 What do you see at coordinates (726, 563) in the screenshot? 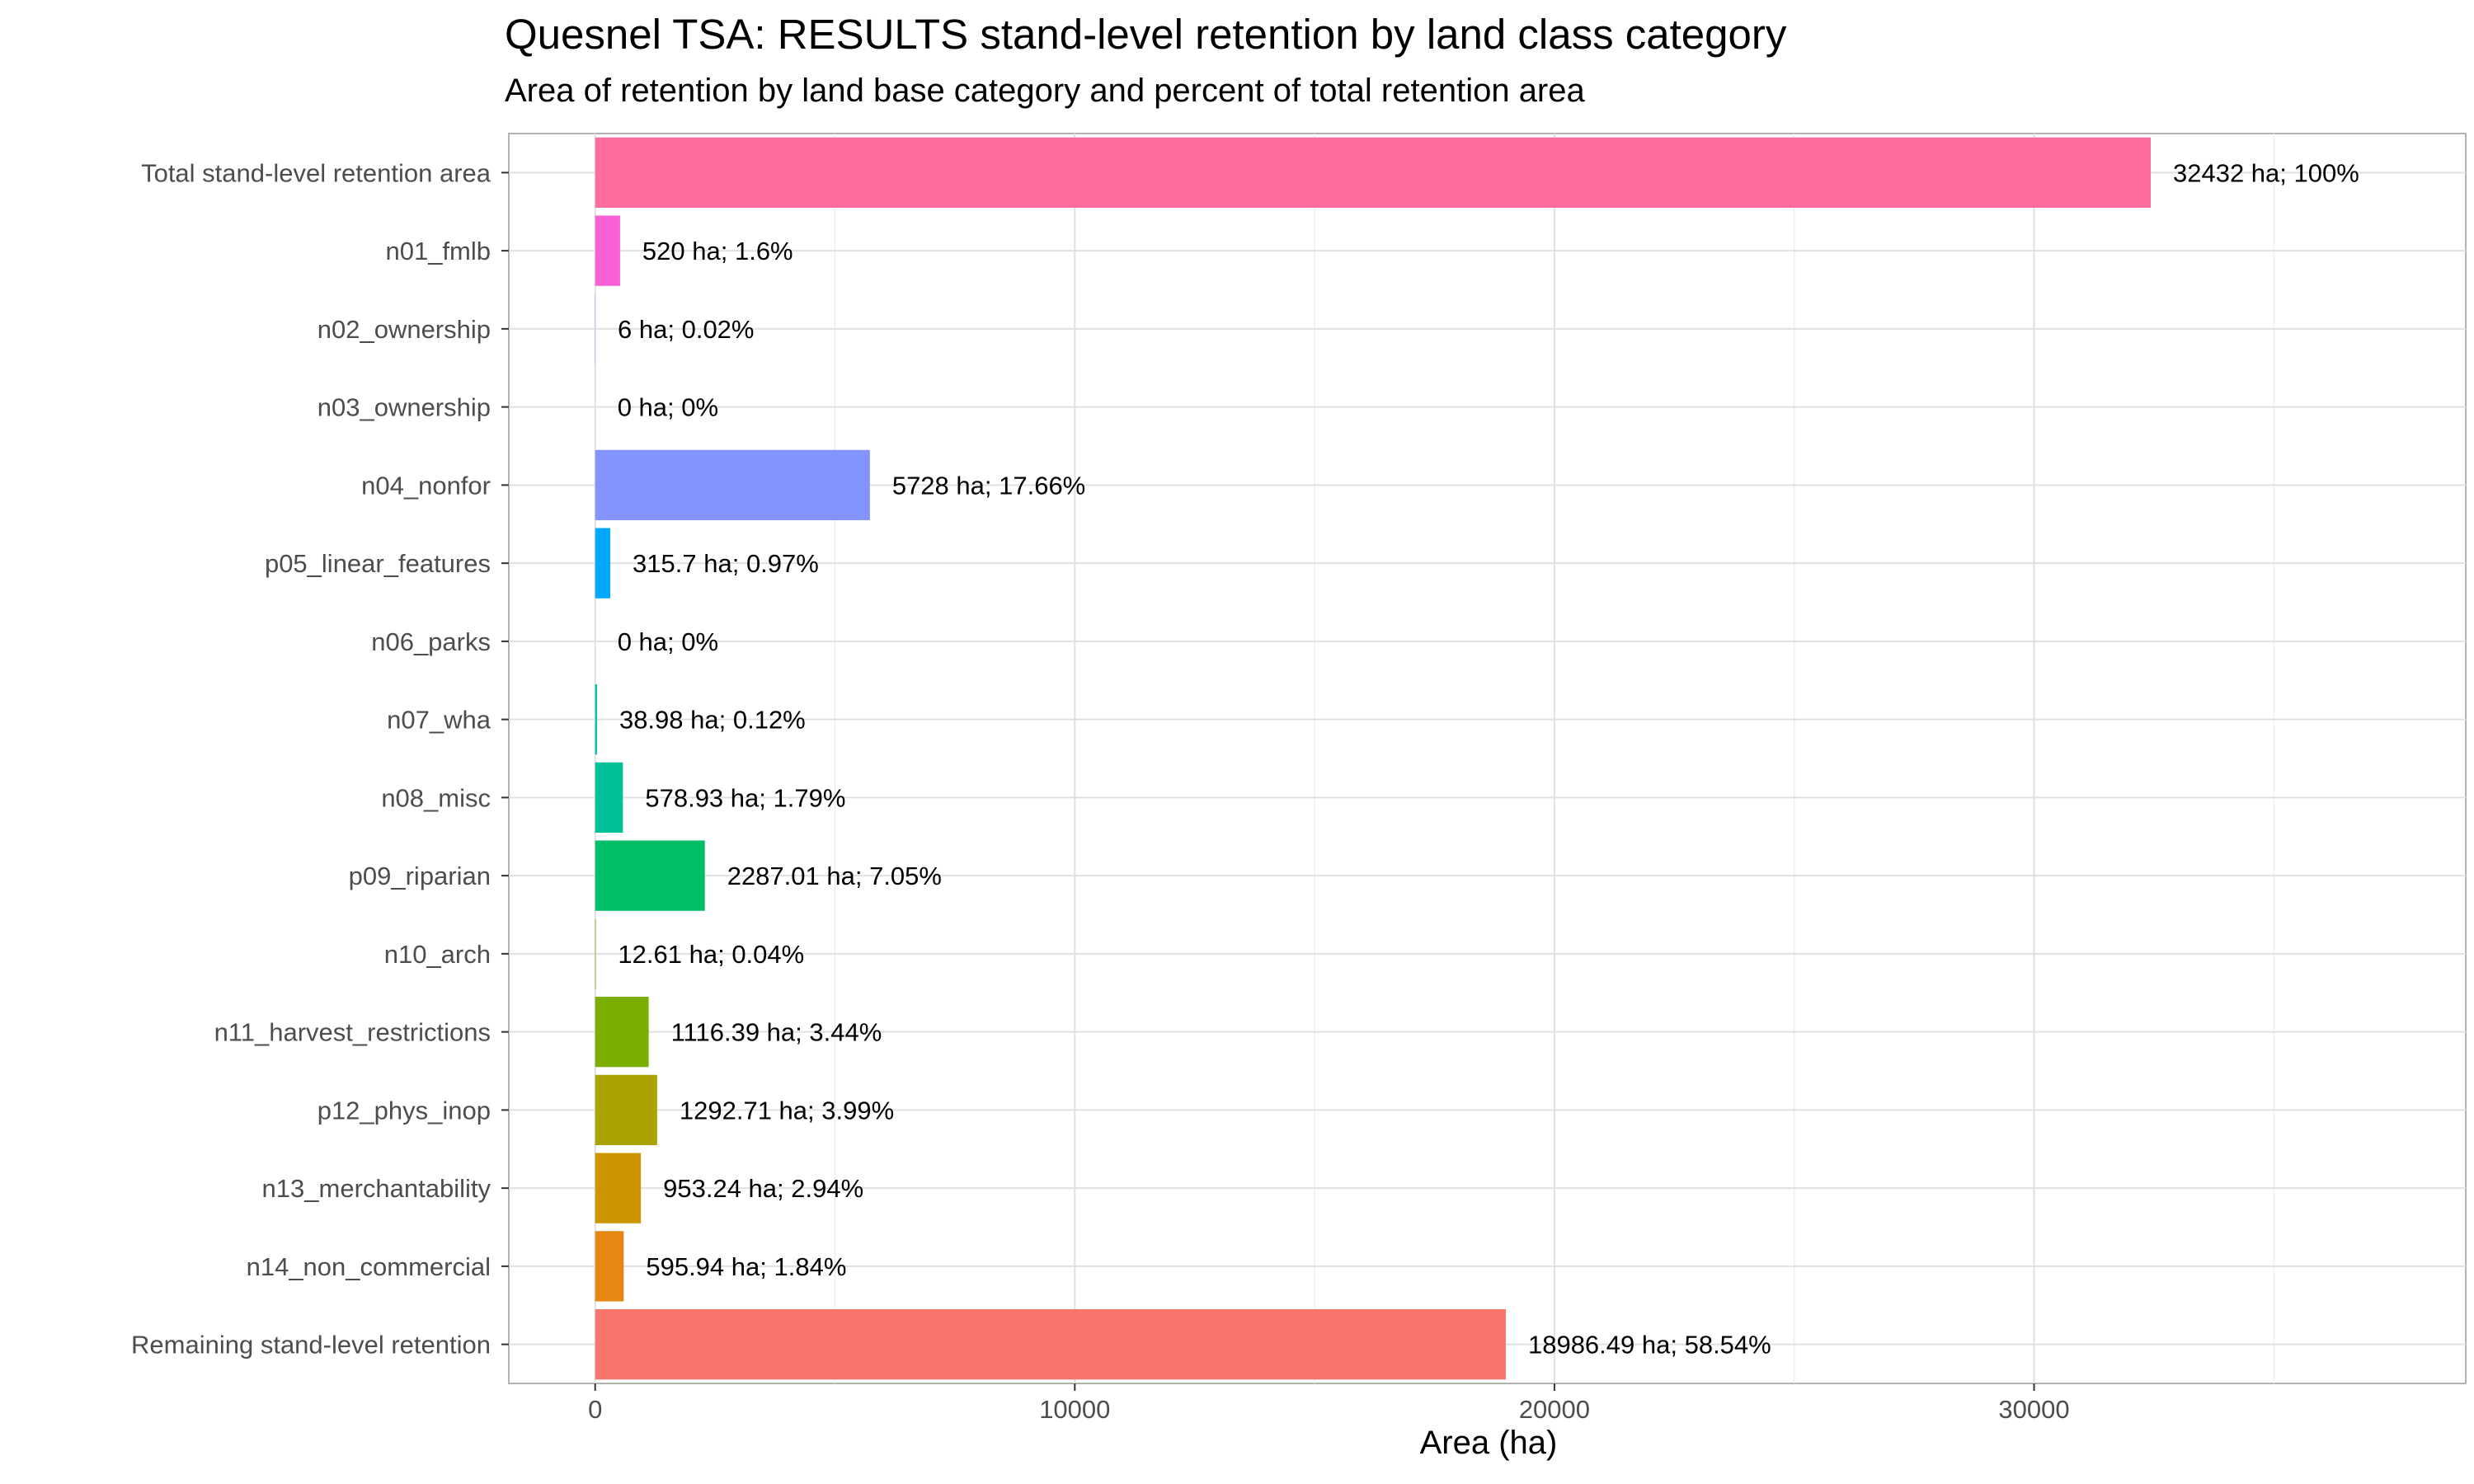
I see `data-label: 315.7 ha; 0.97%` at bounding box center [726, 563].